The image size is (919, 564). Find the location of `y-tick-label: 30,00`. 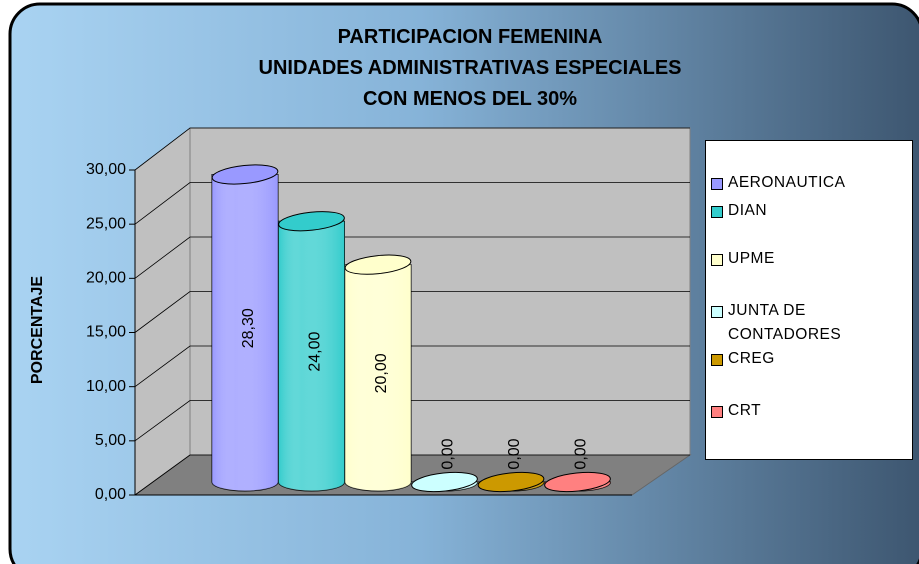

y-tick-label: 30,00 is located at coordinates (106, 169).